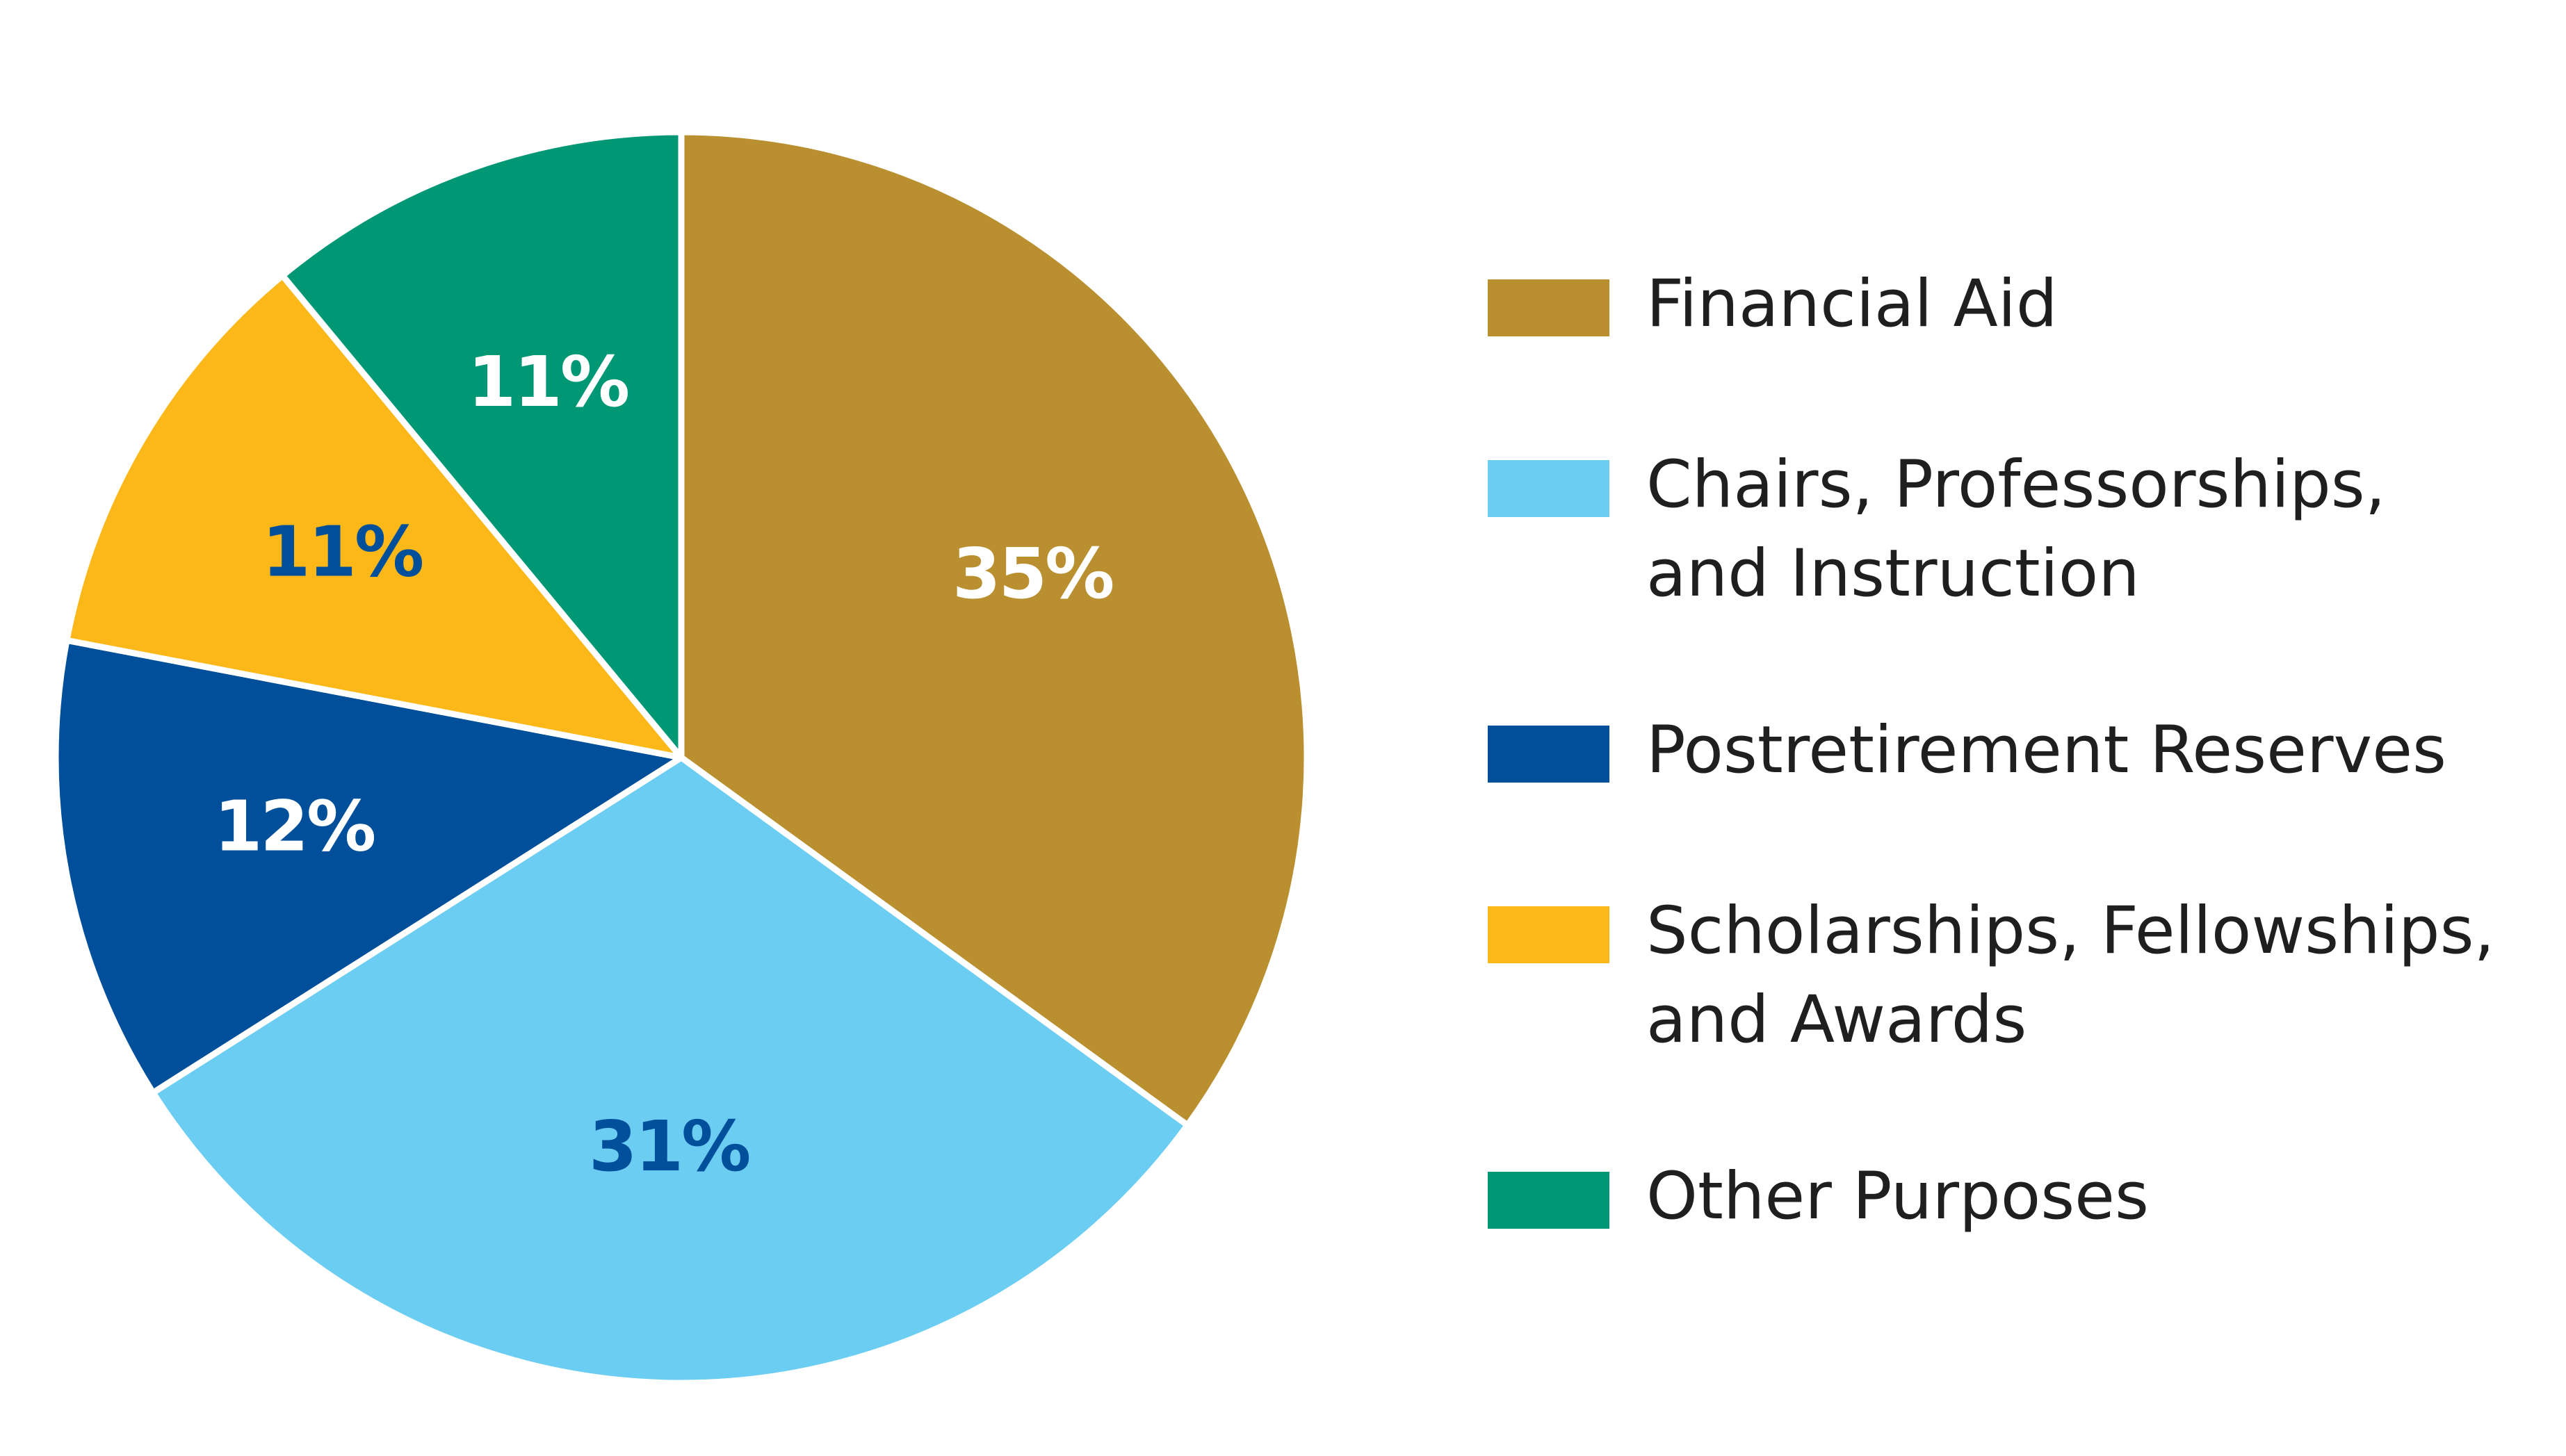  What do you see at coordinates (2016, 485) in the screenshot?
I see `legend-label: Chairs, Professorships,` at bounding box center [2016, 485].